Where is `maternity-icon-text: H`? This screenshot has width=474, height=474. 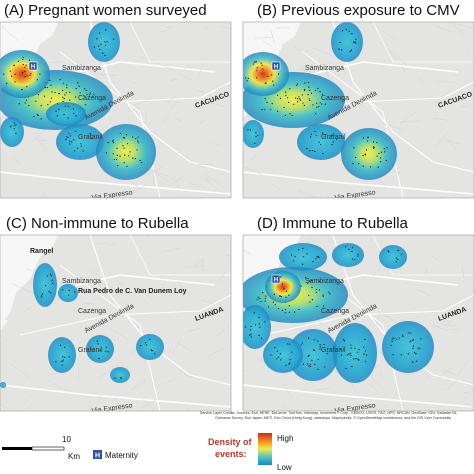
maternity-icon-text: H is located at coordinates (97, 456).